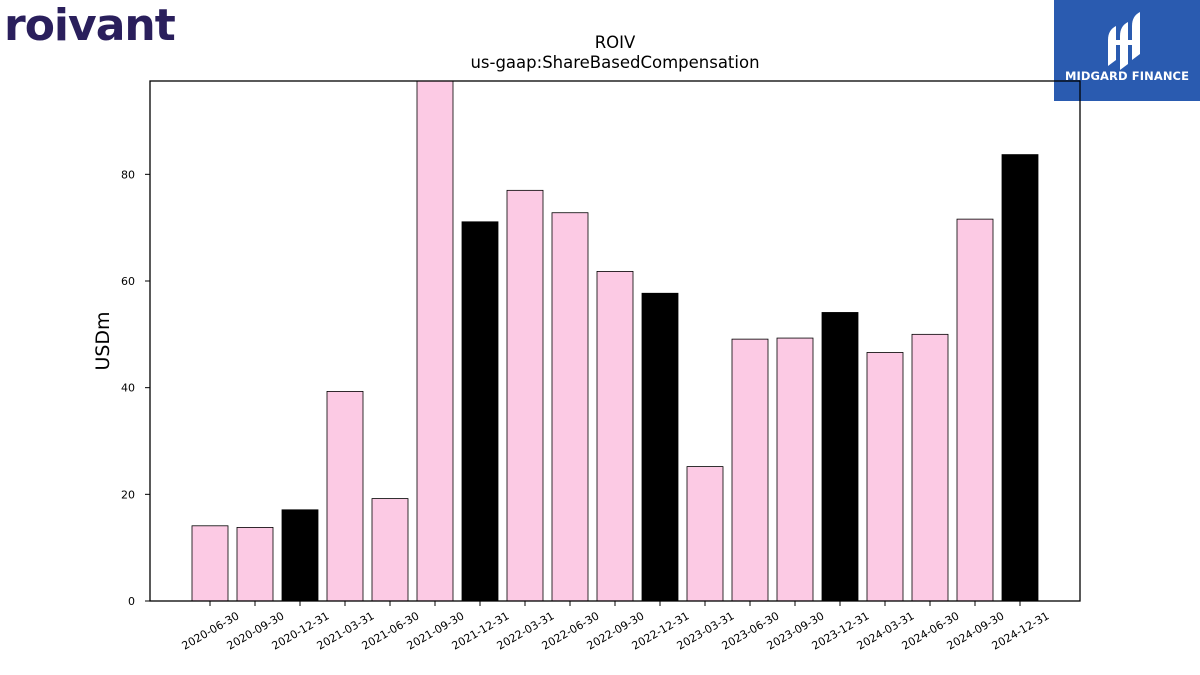 This screenshot has height=675, width=1200. What do you see at coordinates (135, 388) in the screenshot?
I see `y-axis: 0 20 40 60 80` at bounding box center [135, 388].